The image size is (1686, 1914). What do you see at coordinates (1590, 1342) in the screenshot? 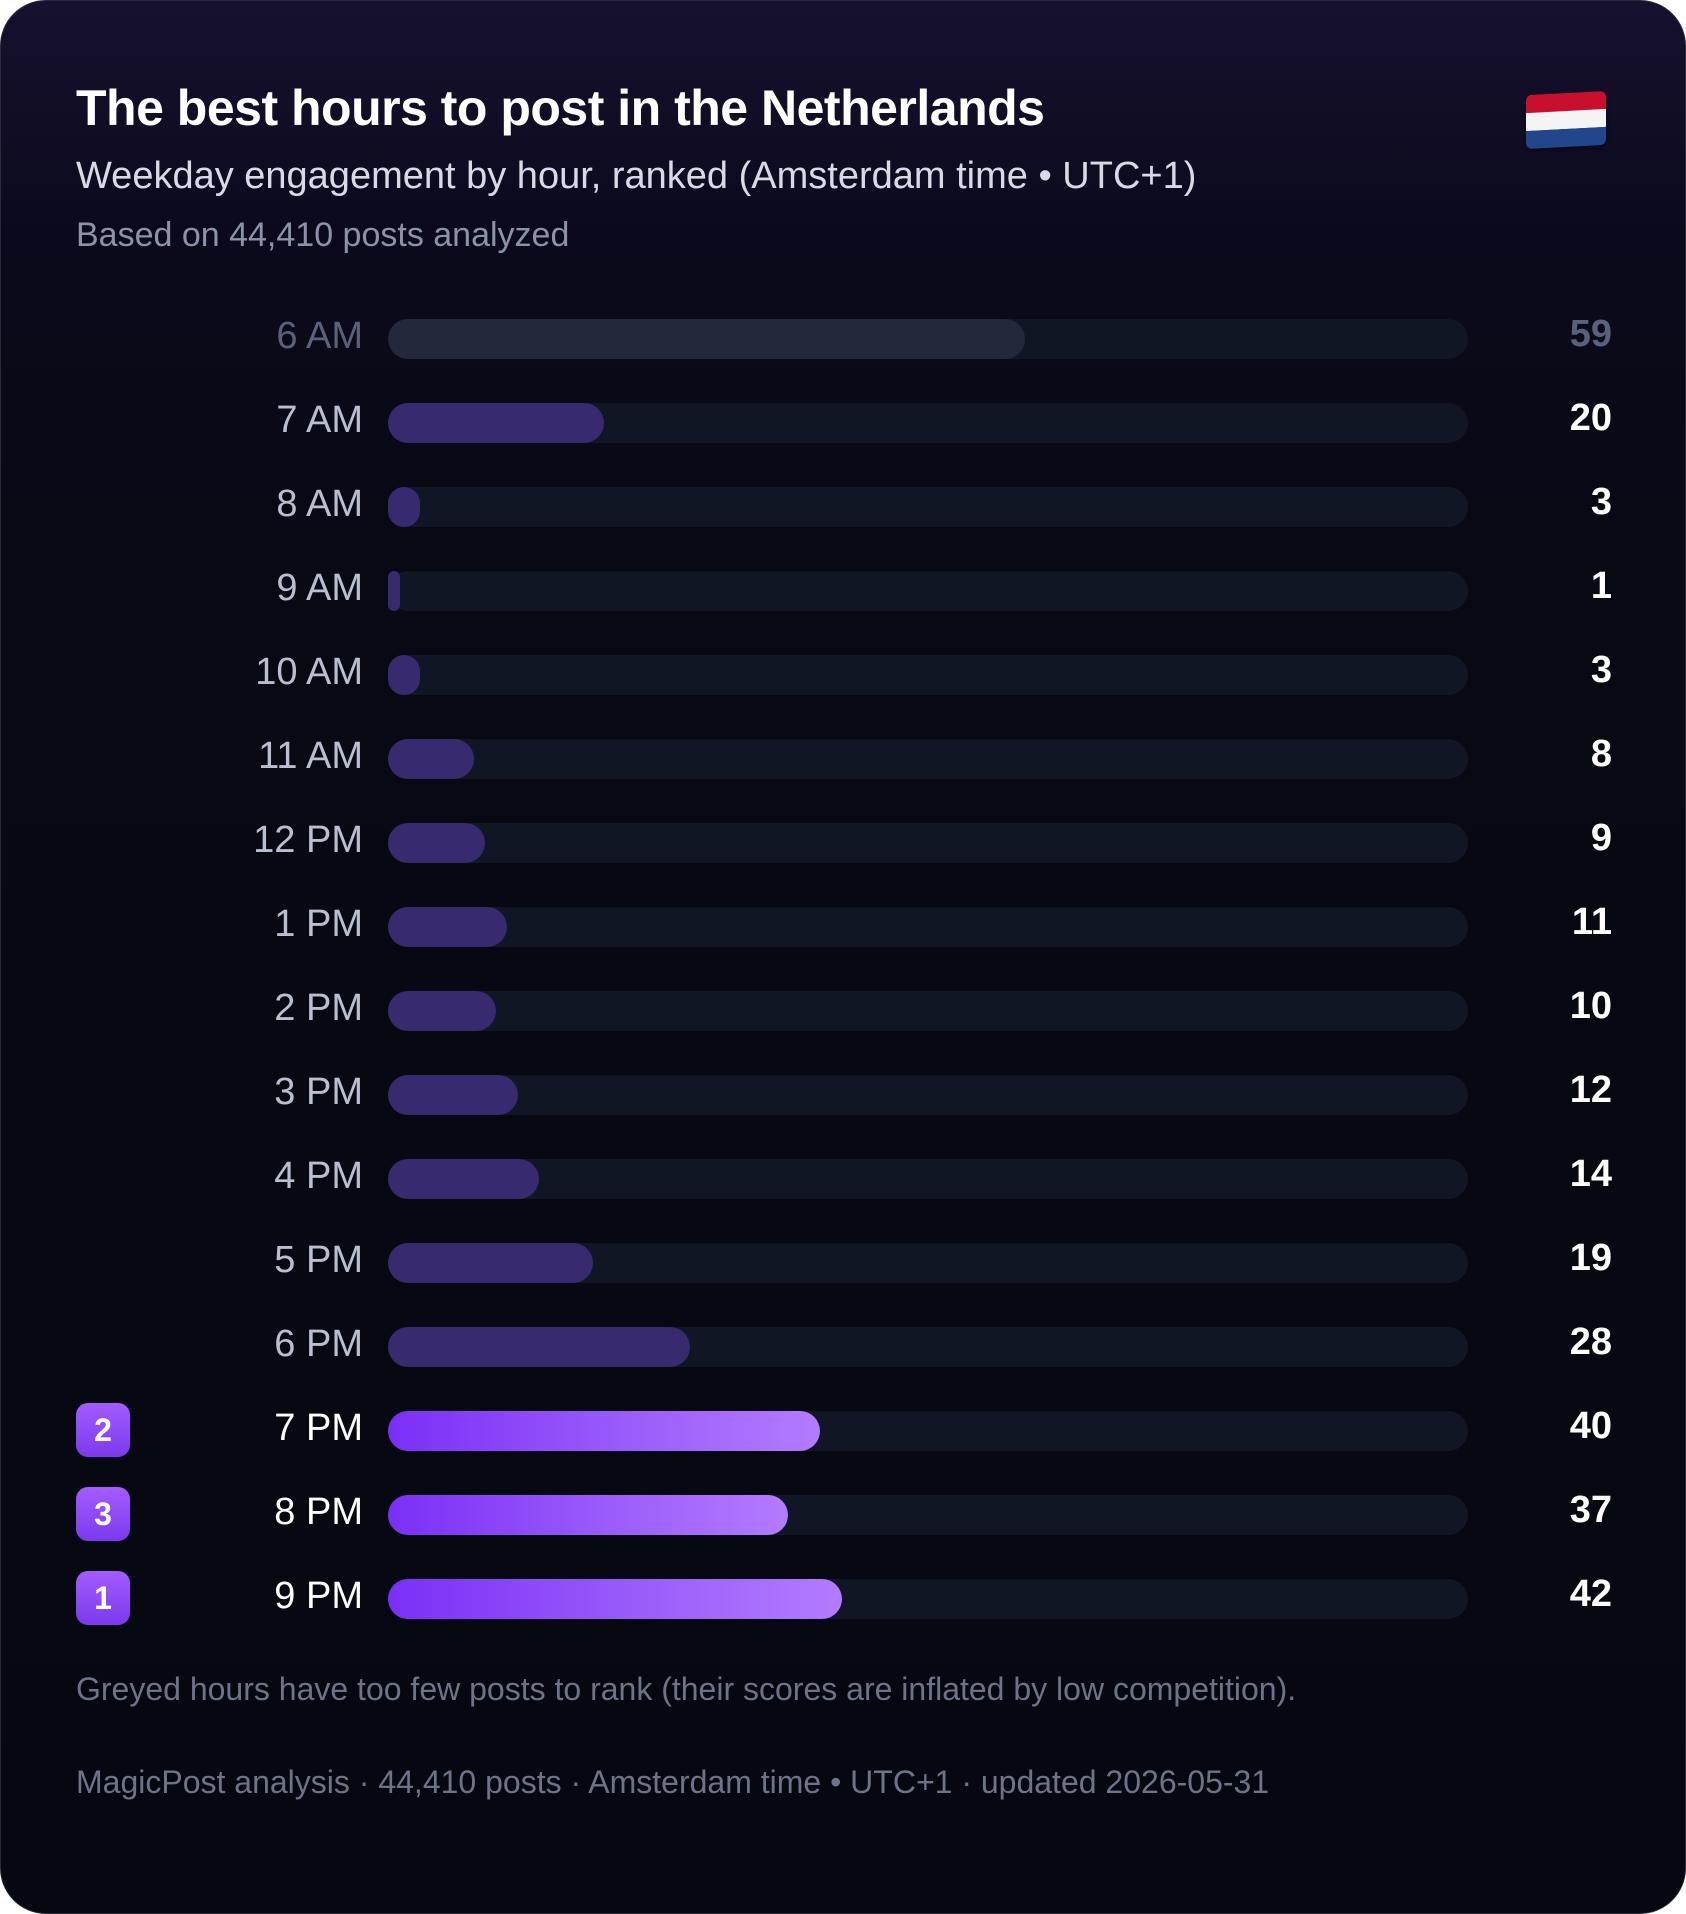
I see `value-label: 28` at bounding box center [1590, 1342].